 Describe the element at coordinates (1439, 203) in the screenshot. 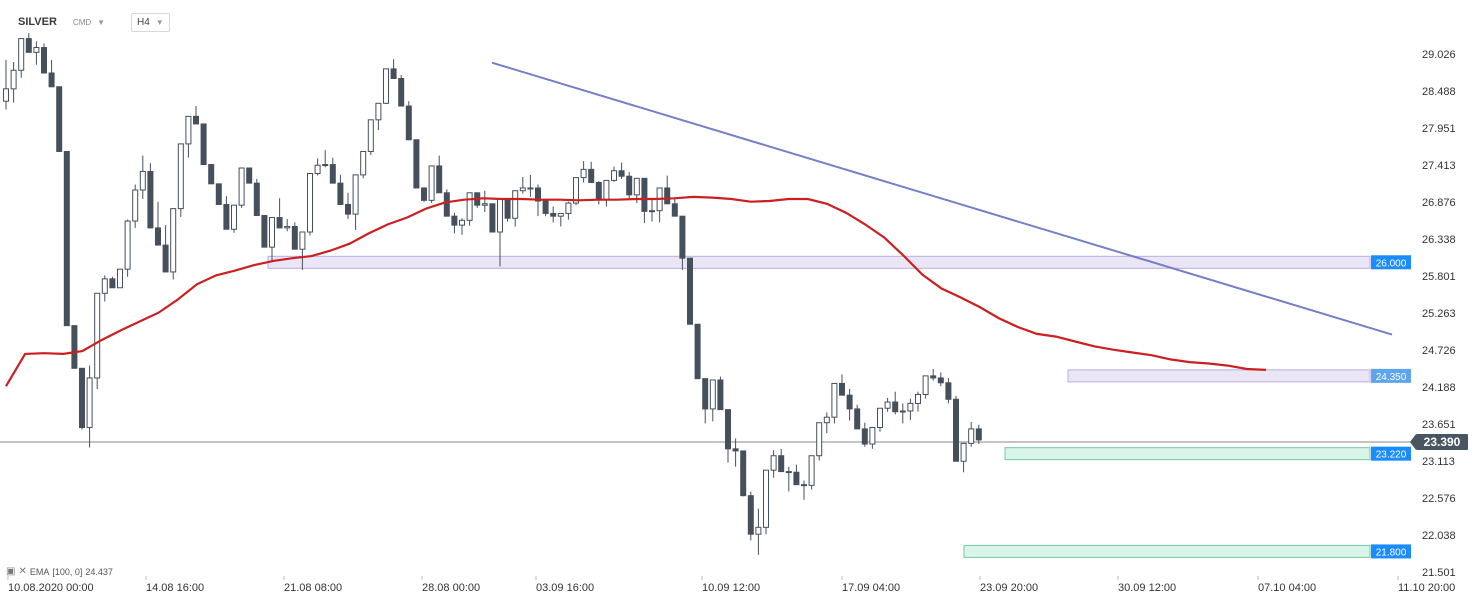

I see `y-tick-label: 26.876` at that location.